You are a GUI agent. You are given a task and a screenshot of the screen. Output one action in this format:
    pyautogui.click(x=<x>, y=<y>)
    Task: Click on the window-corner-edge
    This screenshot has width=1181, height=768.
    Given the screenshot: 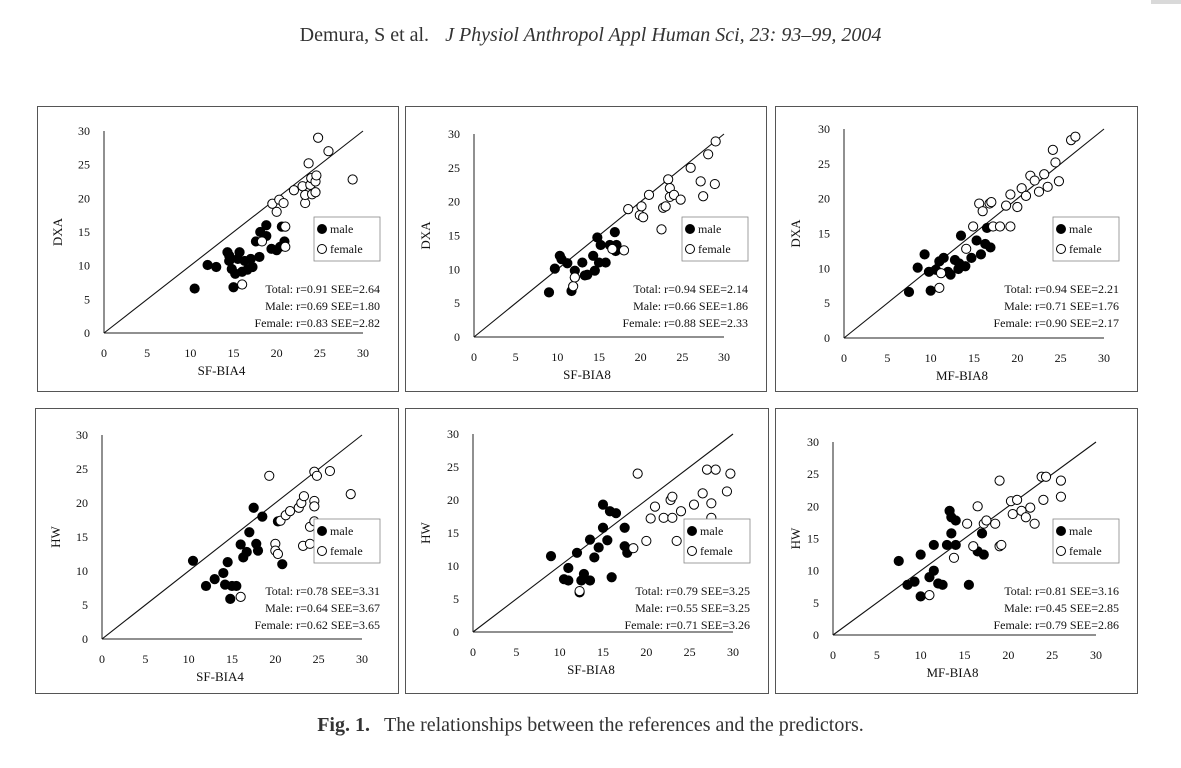 What is the action you would take?
    pyautogui.click(x=1166, y=2)
    